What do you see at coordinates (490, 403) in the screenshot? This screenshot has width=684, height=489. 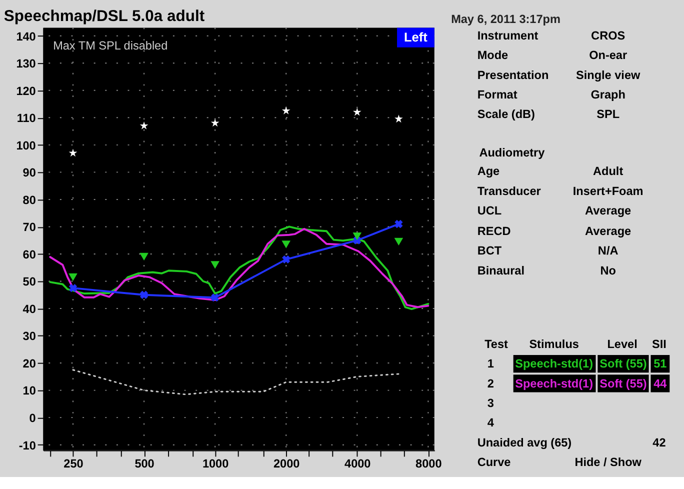 I see `text: 3` at bounding box center [490, 403].